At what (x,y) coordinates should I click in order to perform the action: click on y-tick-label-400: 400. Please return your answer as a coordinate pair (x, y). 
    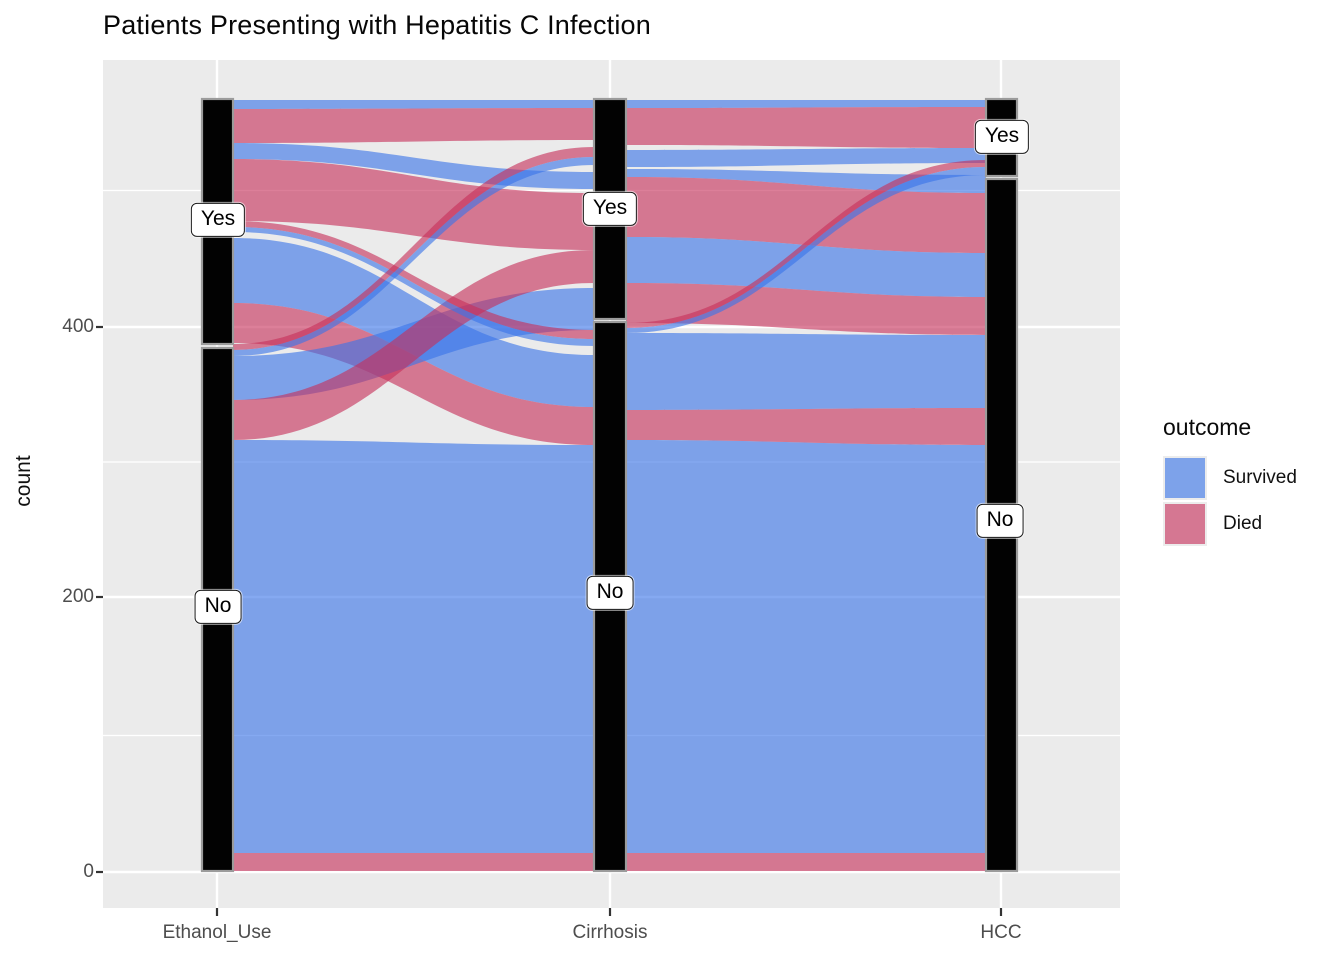
    Looking at the image, I should click on (78, 326).